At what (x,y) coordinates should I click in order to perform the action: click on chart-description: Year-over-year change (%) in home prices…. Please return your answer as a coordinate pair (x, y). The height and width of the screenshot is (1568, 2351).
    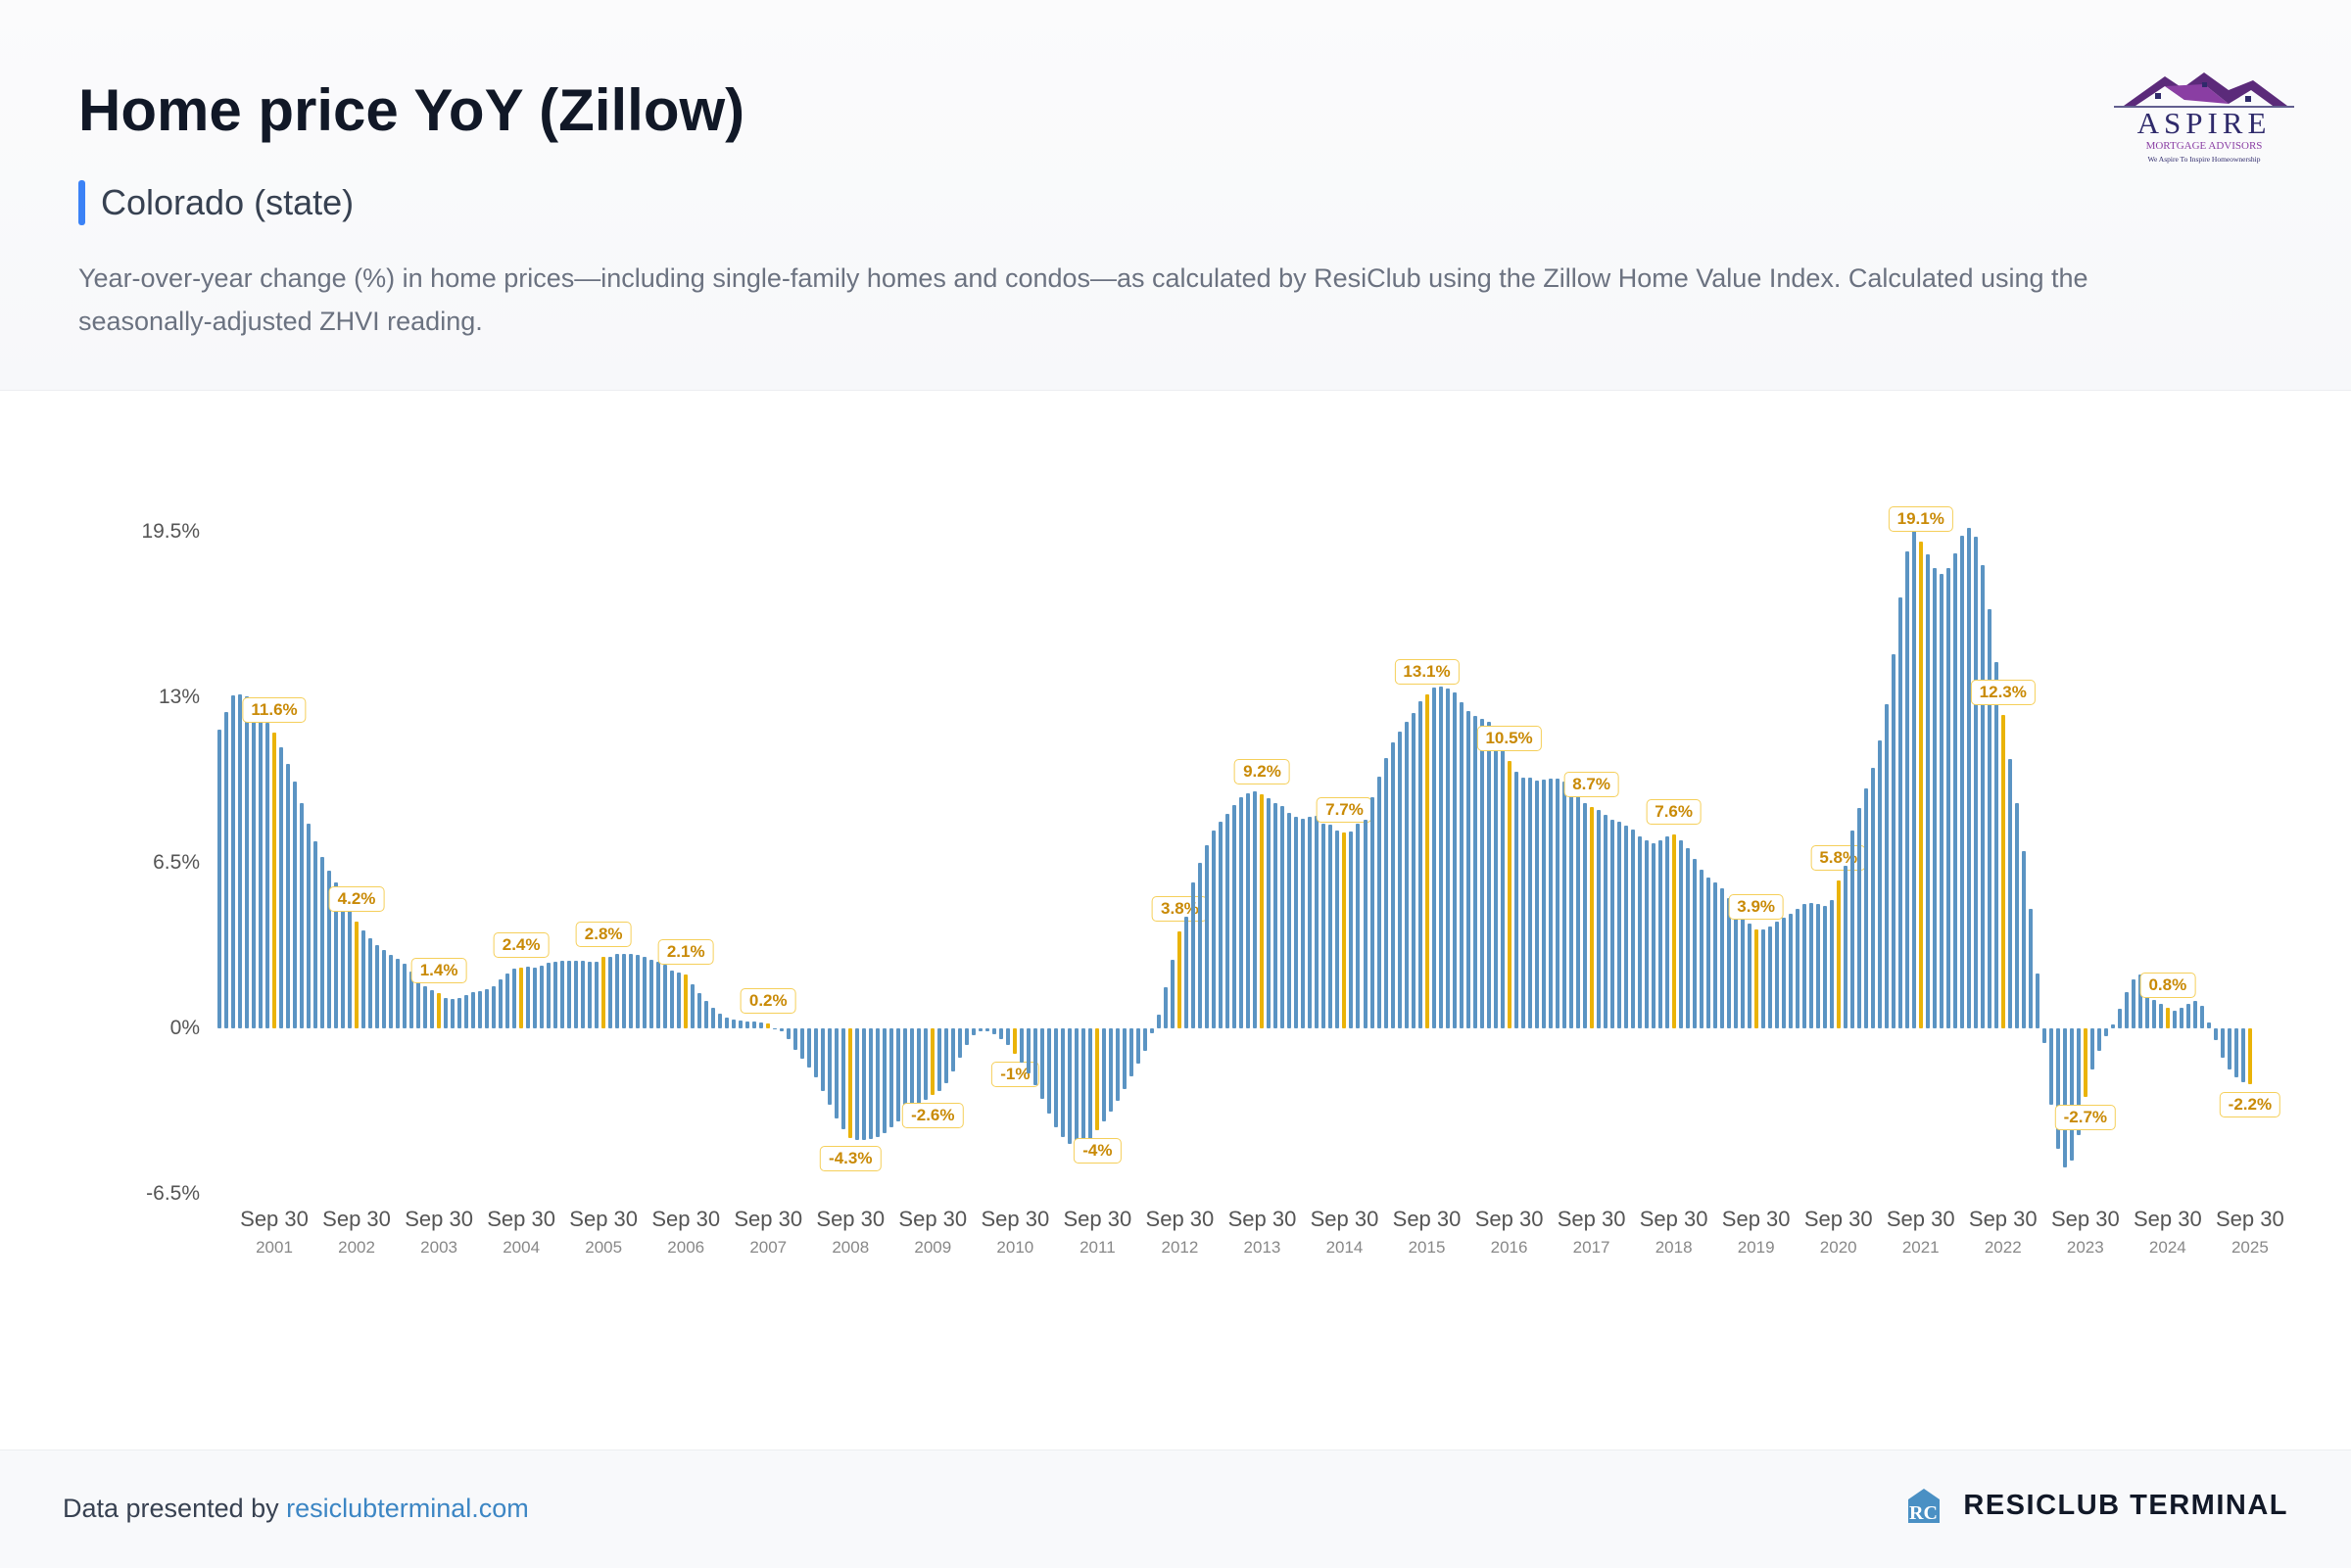
    Looking at the image, I should click on (1083, 299).